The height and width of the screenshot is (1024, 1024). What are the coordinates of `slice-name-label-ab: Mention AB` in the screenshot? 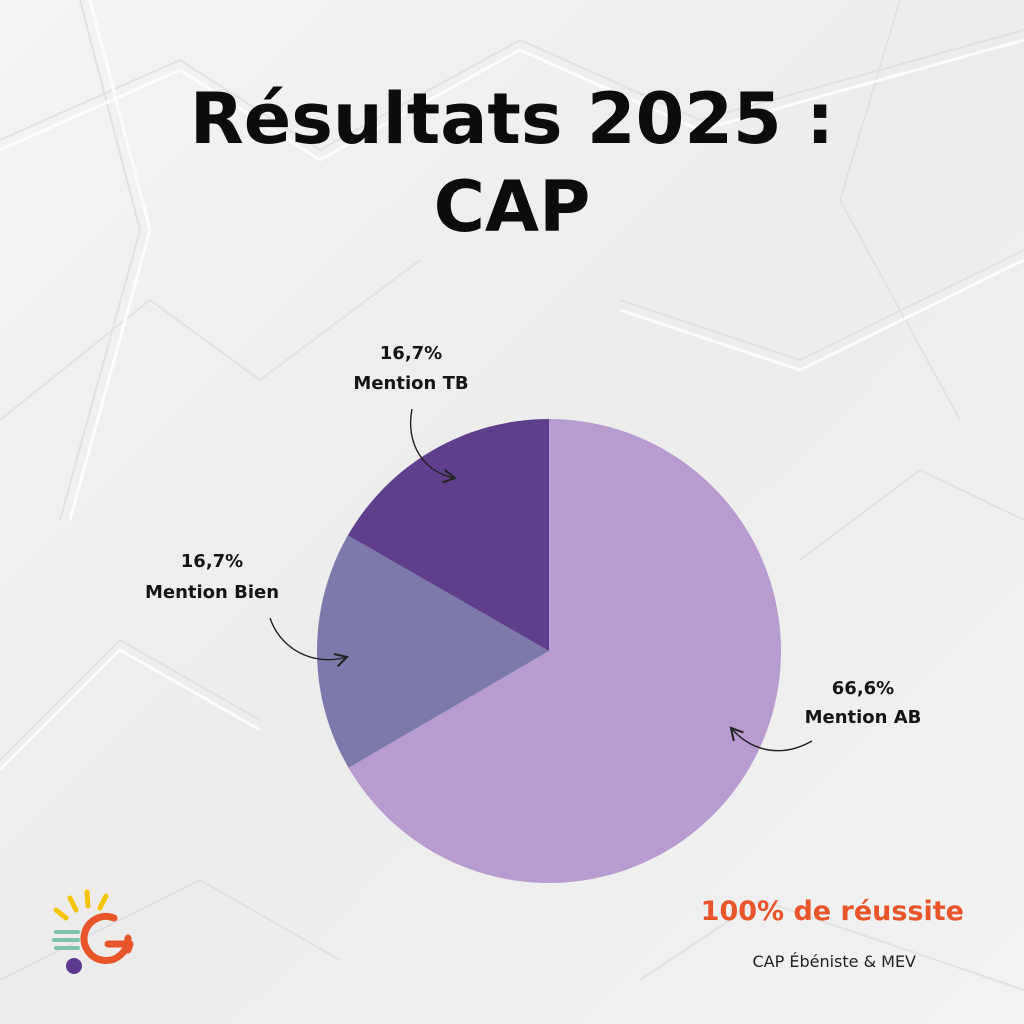 It's located at (863, 717).